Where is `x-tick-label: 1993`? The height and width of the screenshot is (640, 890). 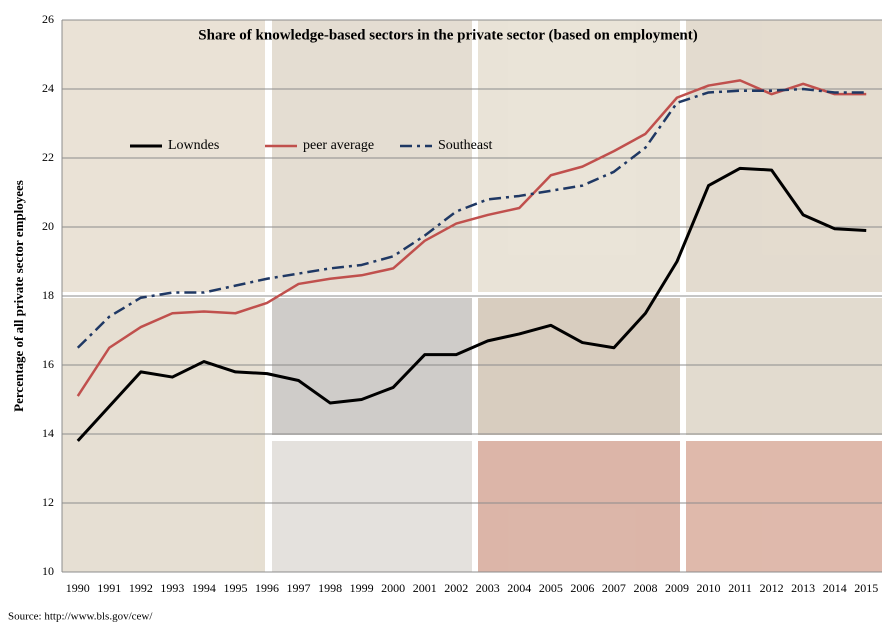 x-tick-label: 1993 is located at coordinates (172, 588).